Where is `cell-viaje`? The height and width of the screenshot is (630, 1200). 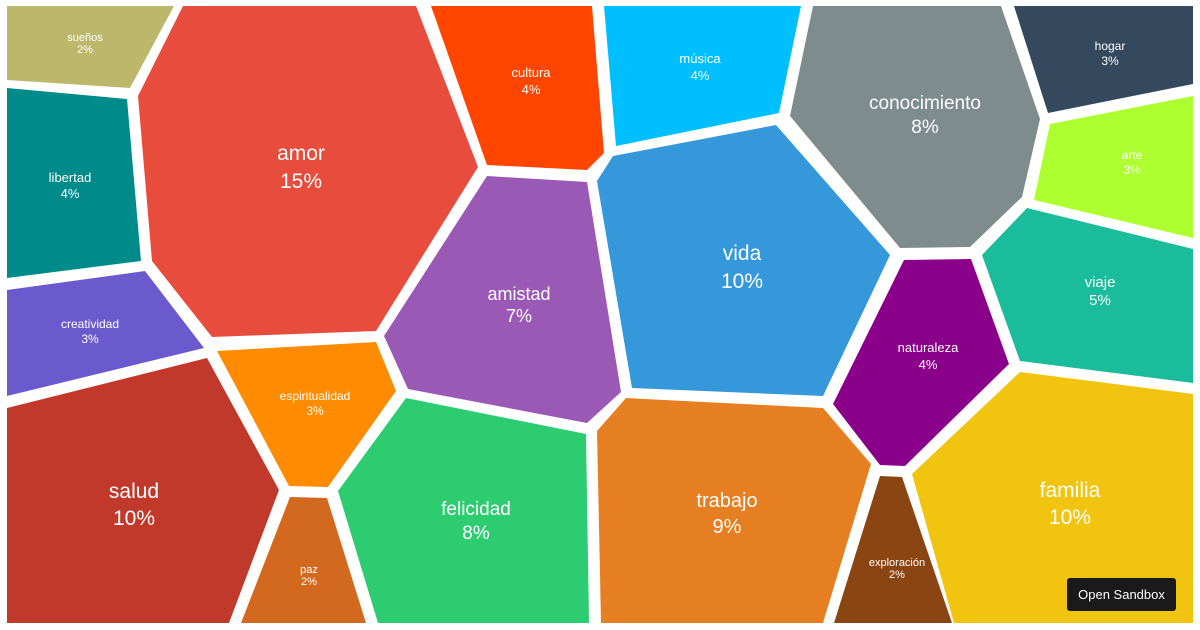
cell-viaje is located at coordinates (1087, 295).